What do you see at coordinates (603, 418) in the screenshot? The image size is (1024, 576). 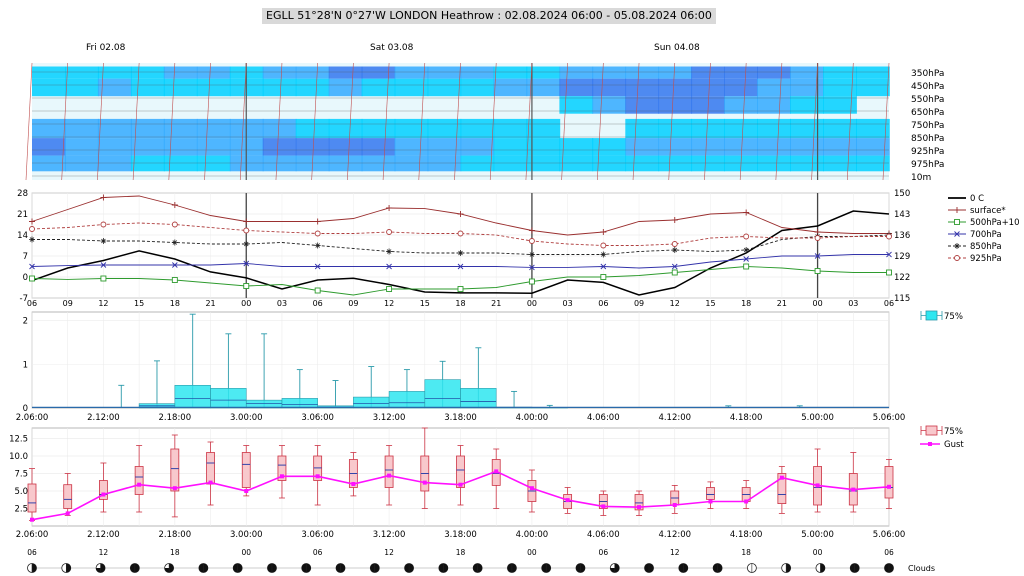 I see `precipitation-x-tick: 4.06:00` at bounding box center [603, 418].